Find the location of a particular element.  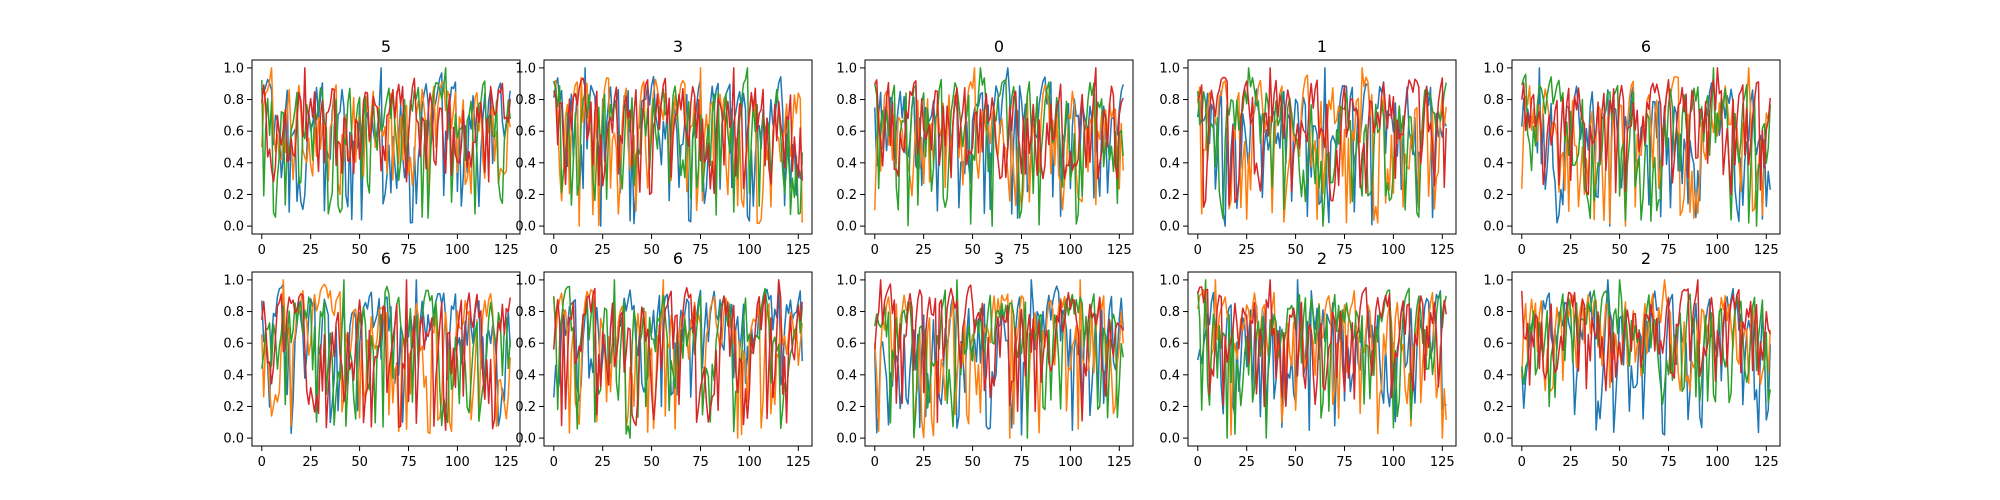

subplot-3: 0 25 50 75 100 125 0.0 0.2 0.4 0.6 0.8 1.0 0 is located at coordinates (985, 147).